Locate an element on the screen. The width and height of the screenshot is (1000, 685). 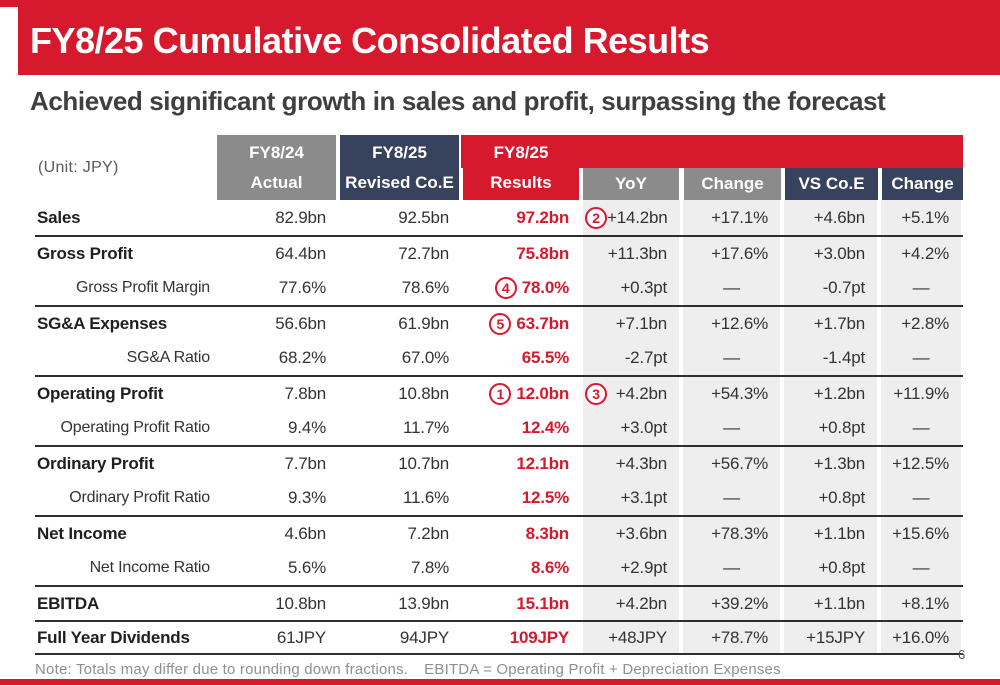
cell-yoy: 2 +14.2bn is located at coordinates (631, 217).